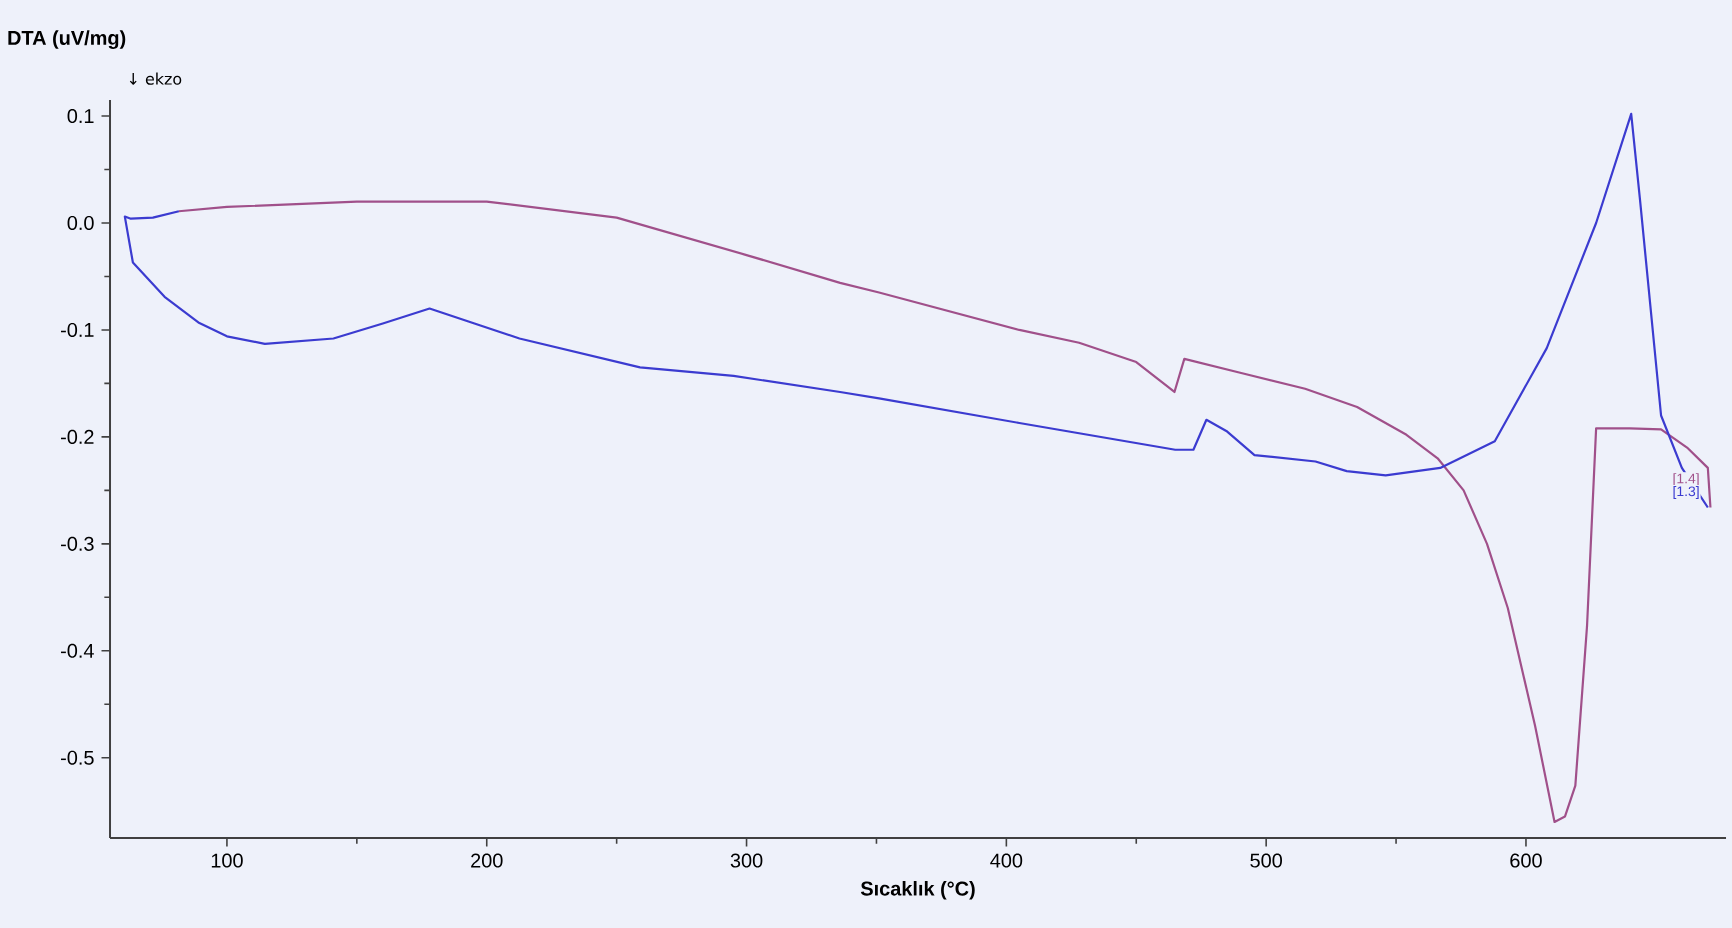 This screenshot has height=928, width=1732. What do you see at coordinates (77, 436) in the screenshot?
I see `y-tick-label: -0.2` at bounding box center [77, 436].